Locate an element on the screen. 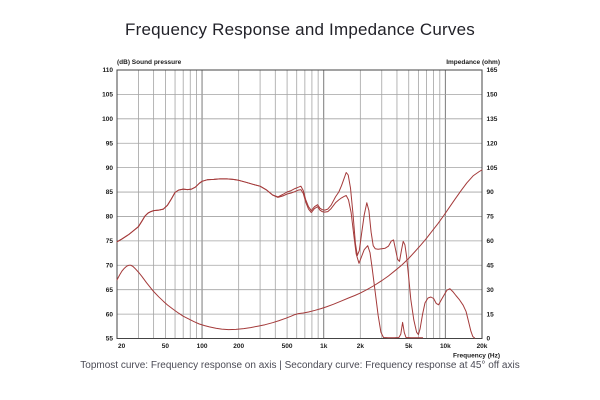 The height and width of the screenshot is (400, 600). left-axis-tick-label: 105 is located at coordinates (107, 95).